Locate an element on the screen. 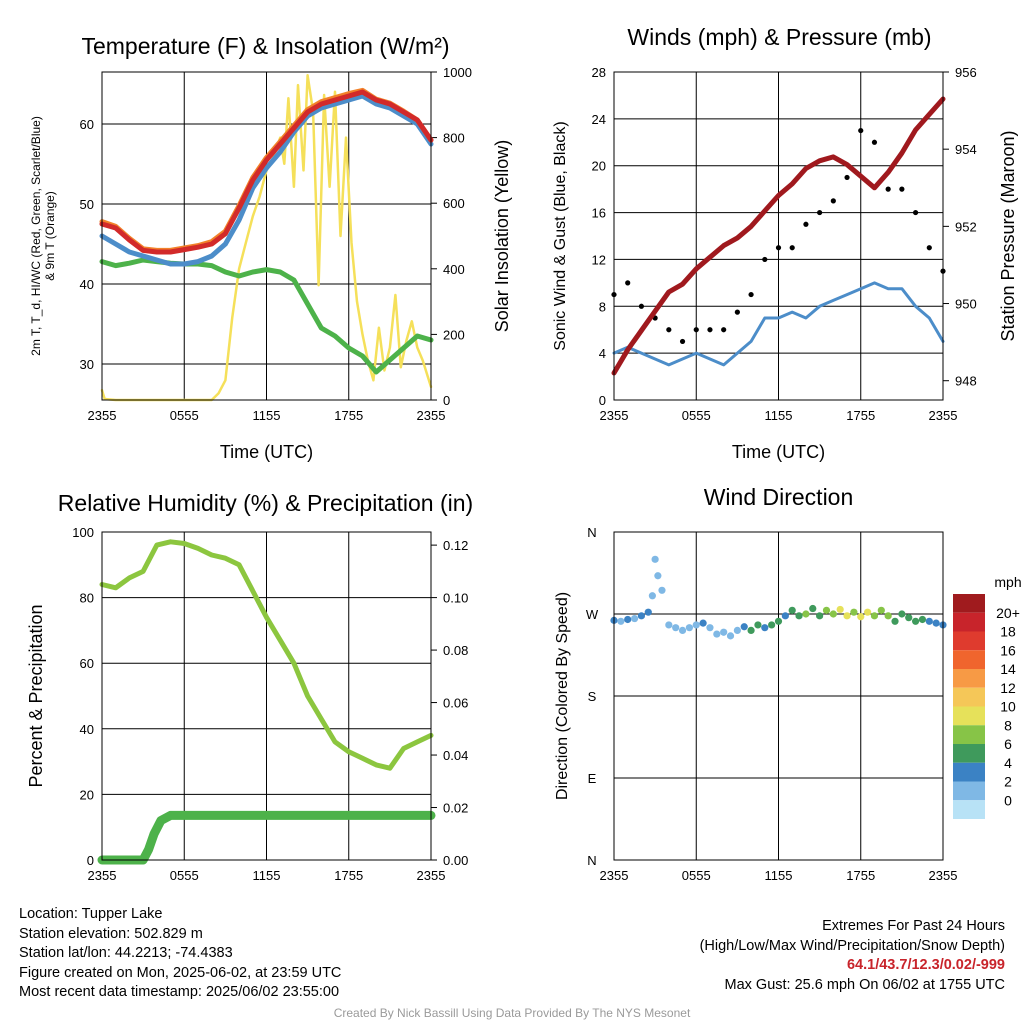  extremes-values: 64.1/43.7/12.3/0.02/-999 is located at coordinates (925, 965).